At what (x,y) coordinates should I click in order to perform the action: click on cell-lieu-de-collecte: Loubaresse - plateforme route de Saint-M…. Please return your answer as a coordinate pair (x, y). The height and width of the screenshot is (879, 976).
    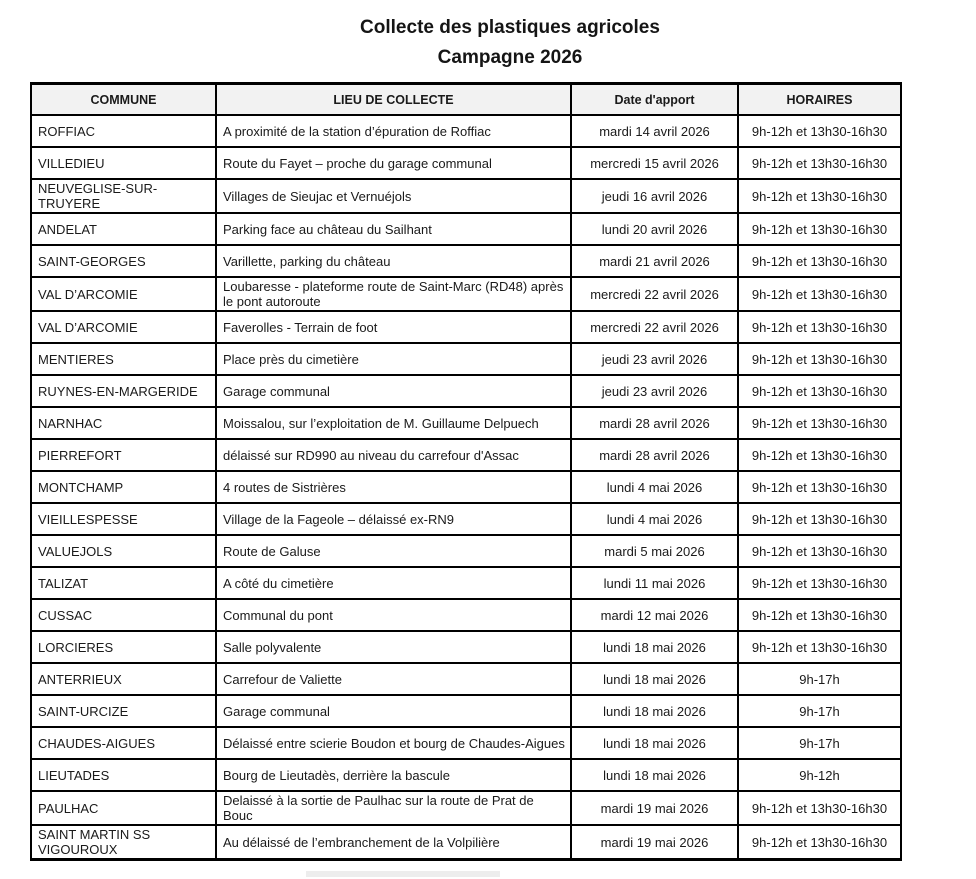
    Looking at the image, I should click on (393, 294).